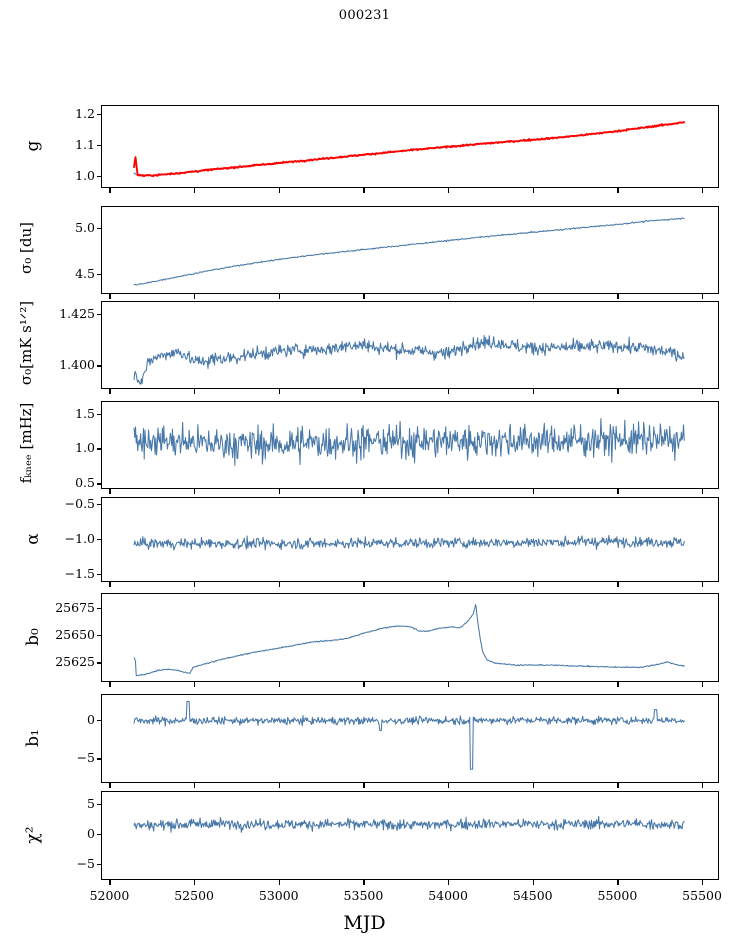 The image size is (729, 944). I want to click on plot-panel-sigma0_du, so click(410, 250).